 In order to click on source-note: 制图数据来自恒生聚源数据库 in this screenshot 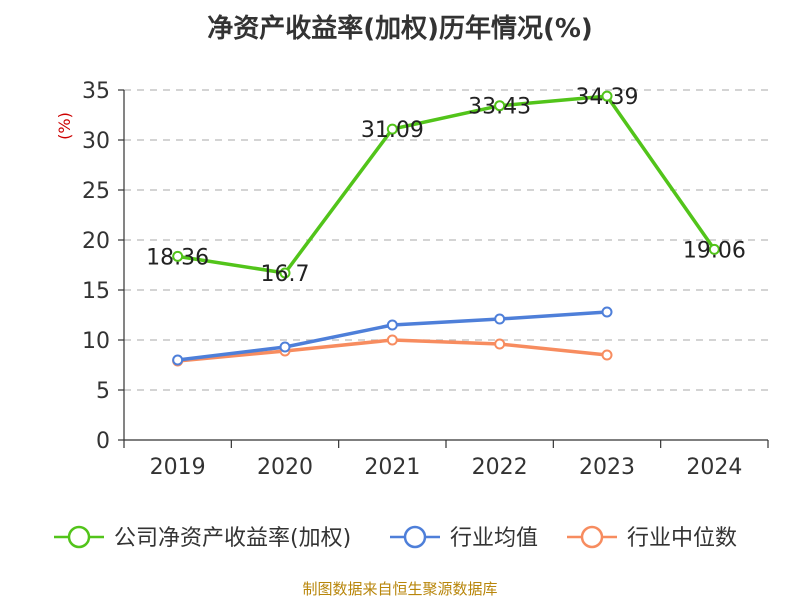, I will do `click(400, 589)`.